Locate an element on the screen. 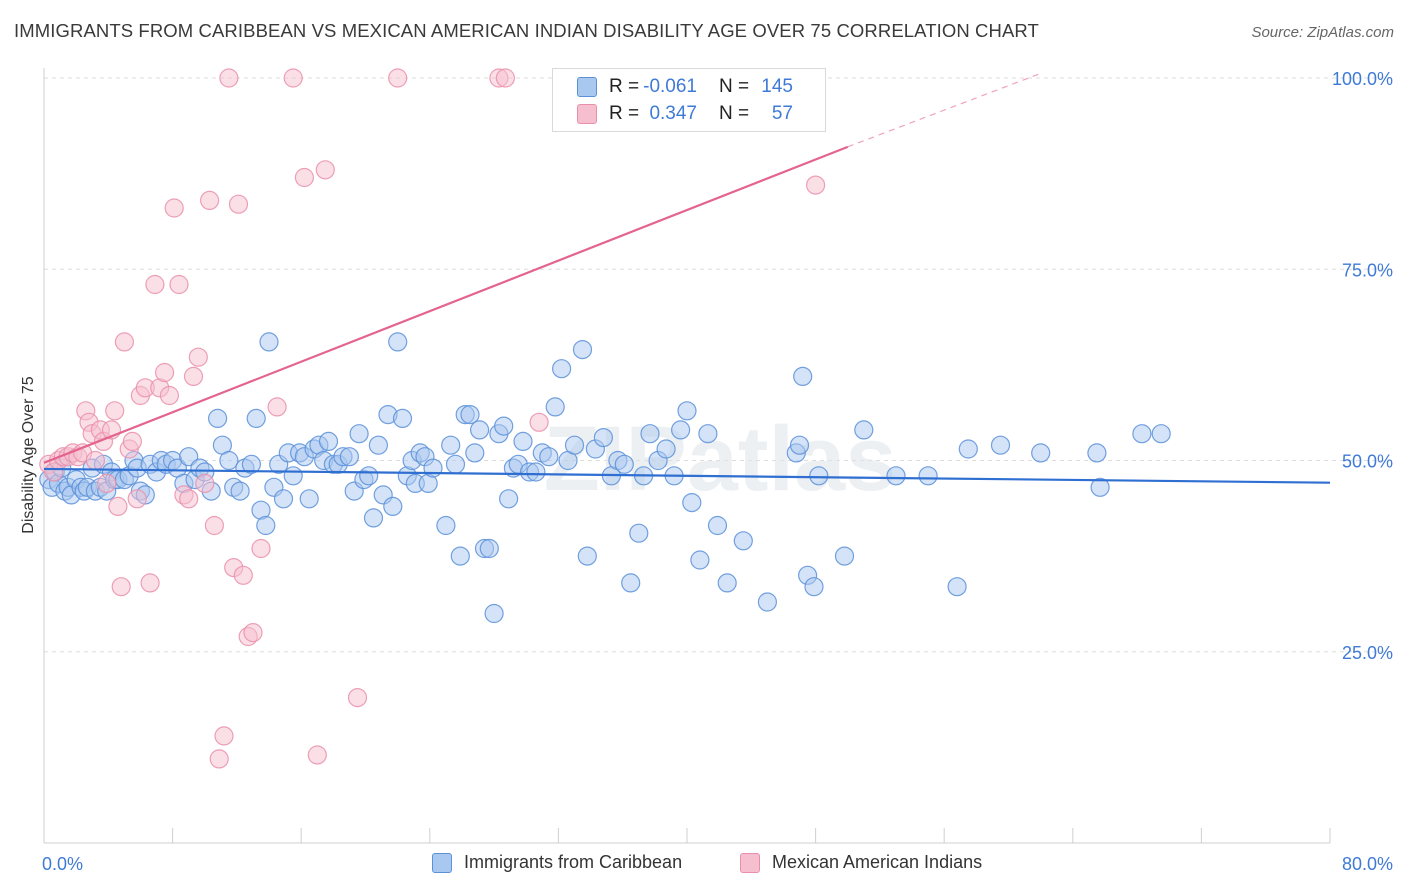 This screenshot has width=1406, height=892. r-value: 0.347 is located at coordinates (673, 113).